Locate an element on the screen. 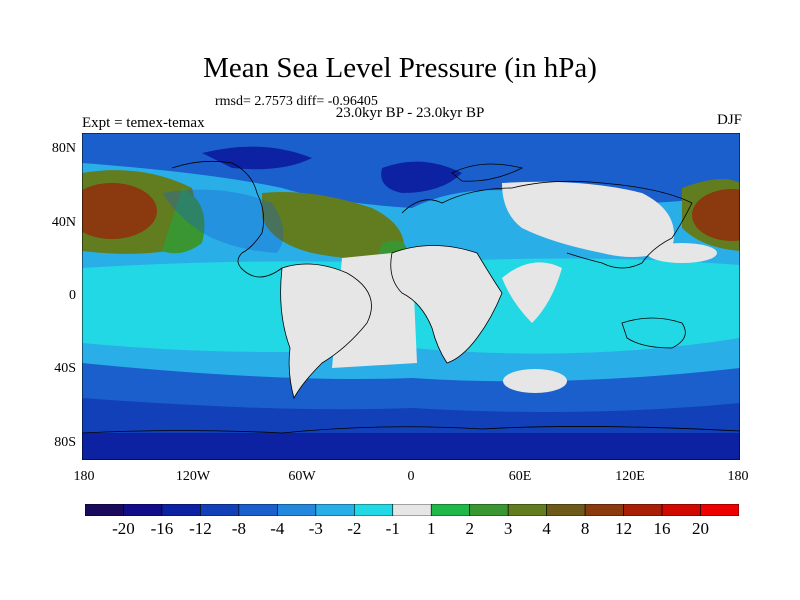 This screenshot has height=600, width=800. colorbar-label: 3 is located at coordinates (508, 528).